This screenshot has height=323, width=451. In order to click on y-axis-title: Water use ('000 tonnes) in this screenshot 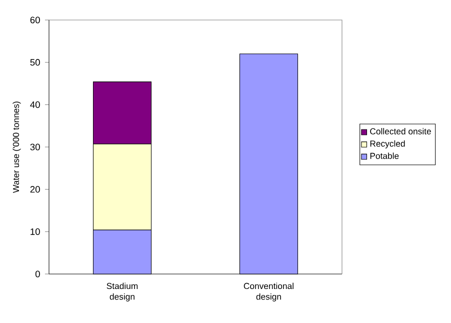, I will do `click(16, 147)`.